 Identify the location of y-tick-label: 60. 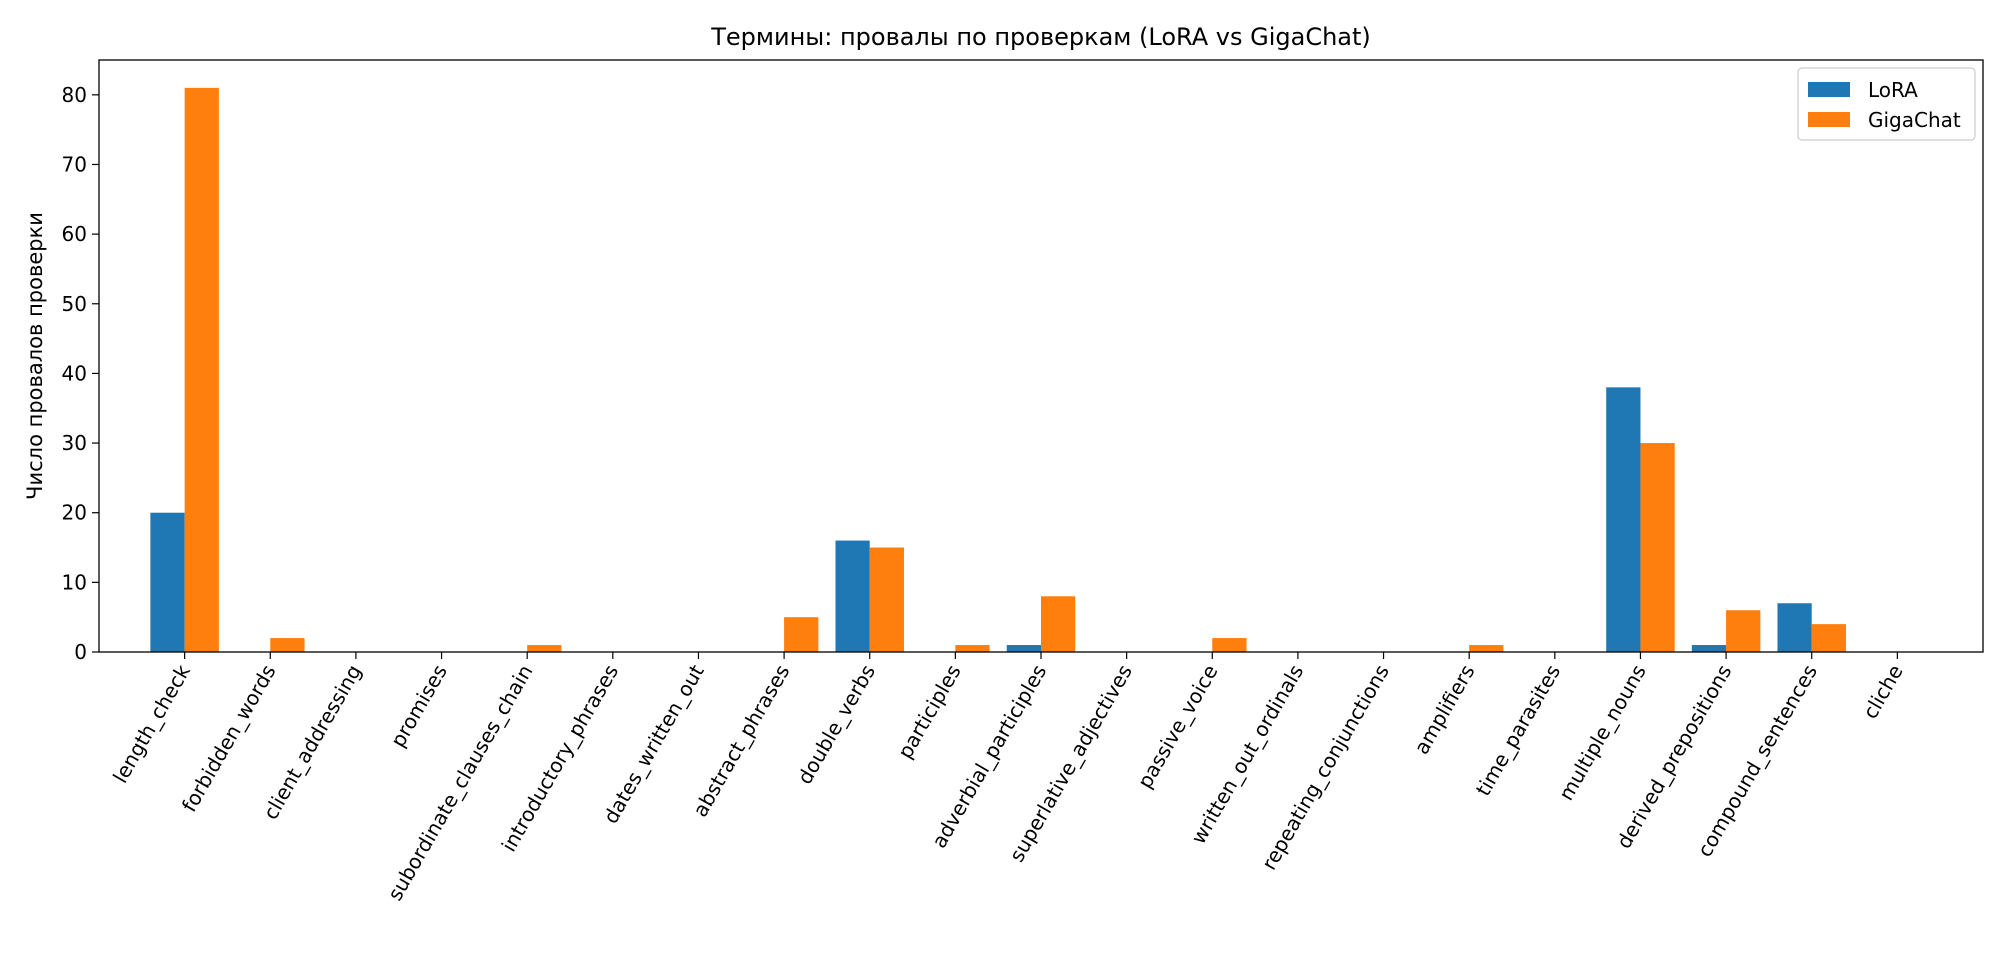
(74, 234).